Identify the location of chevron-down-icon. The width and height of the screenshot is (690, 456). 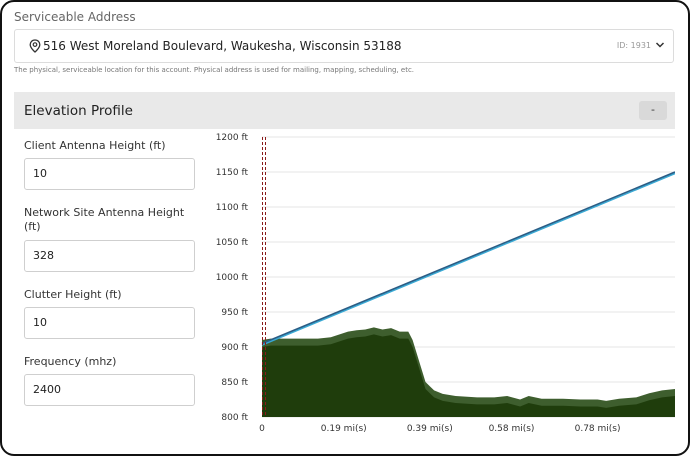
(660, 45).